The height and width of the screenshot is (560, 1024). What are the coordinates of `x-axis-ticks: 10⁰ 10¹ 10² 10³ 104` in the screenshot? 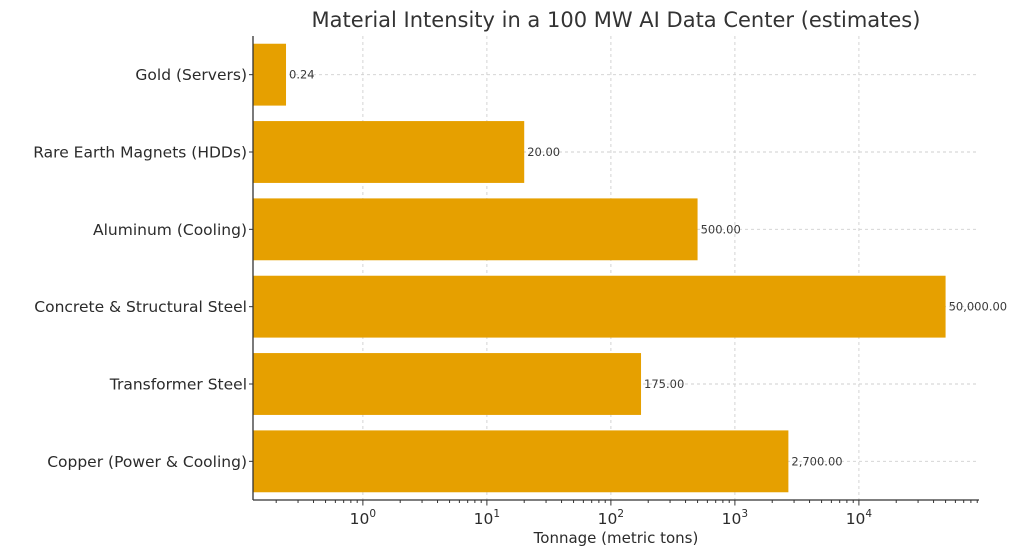 It's located at (611, 518).